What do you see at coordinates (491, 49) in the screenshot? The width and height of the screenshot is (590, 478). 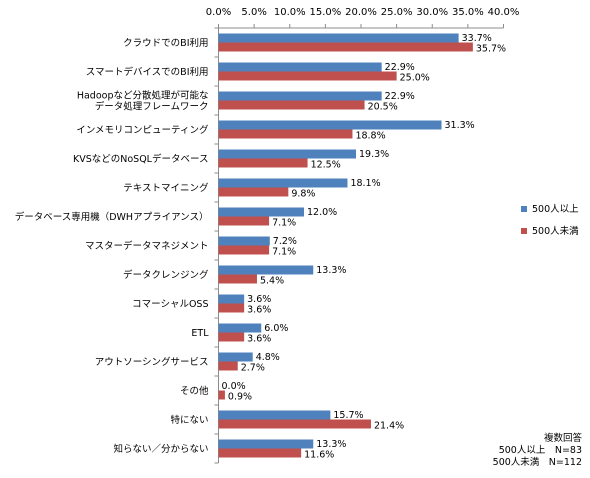 I see `data-label: 35.7%` at bounding box center [491, 49].